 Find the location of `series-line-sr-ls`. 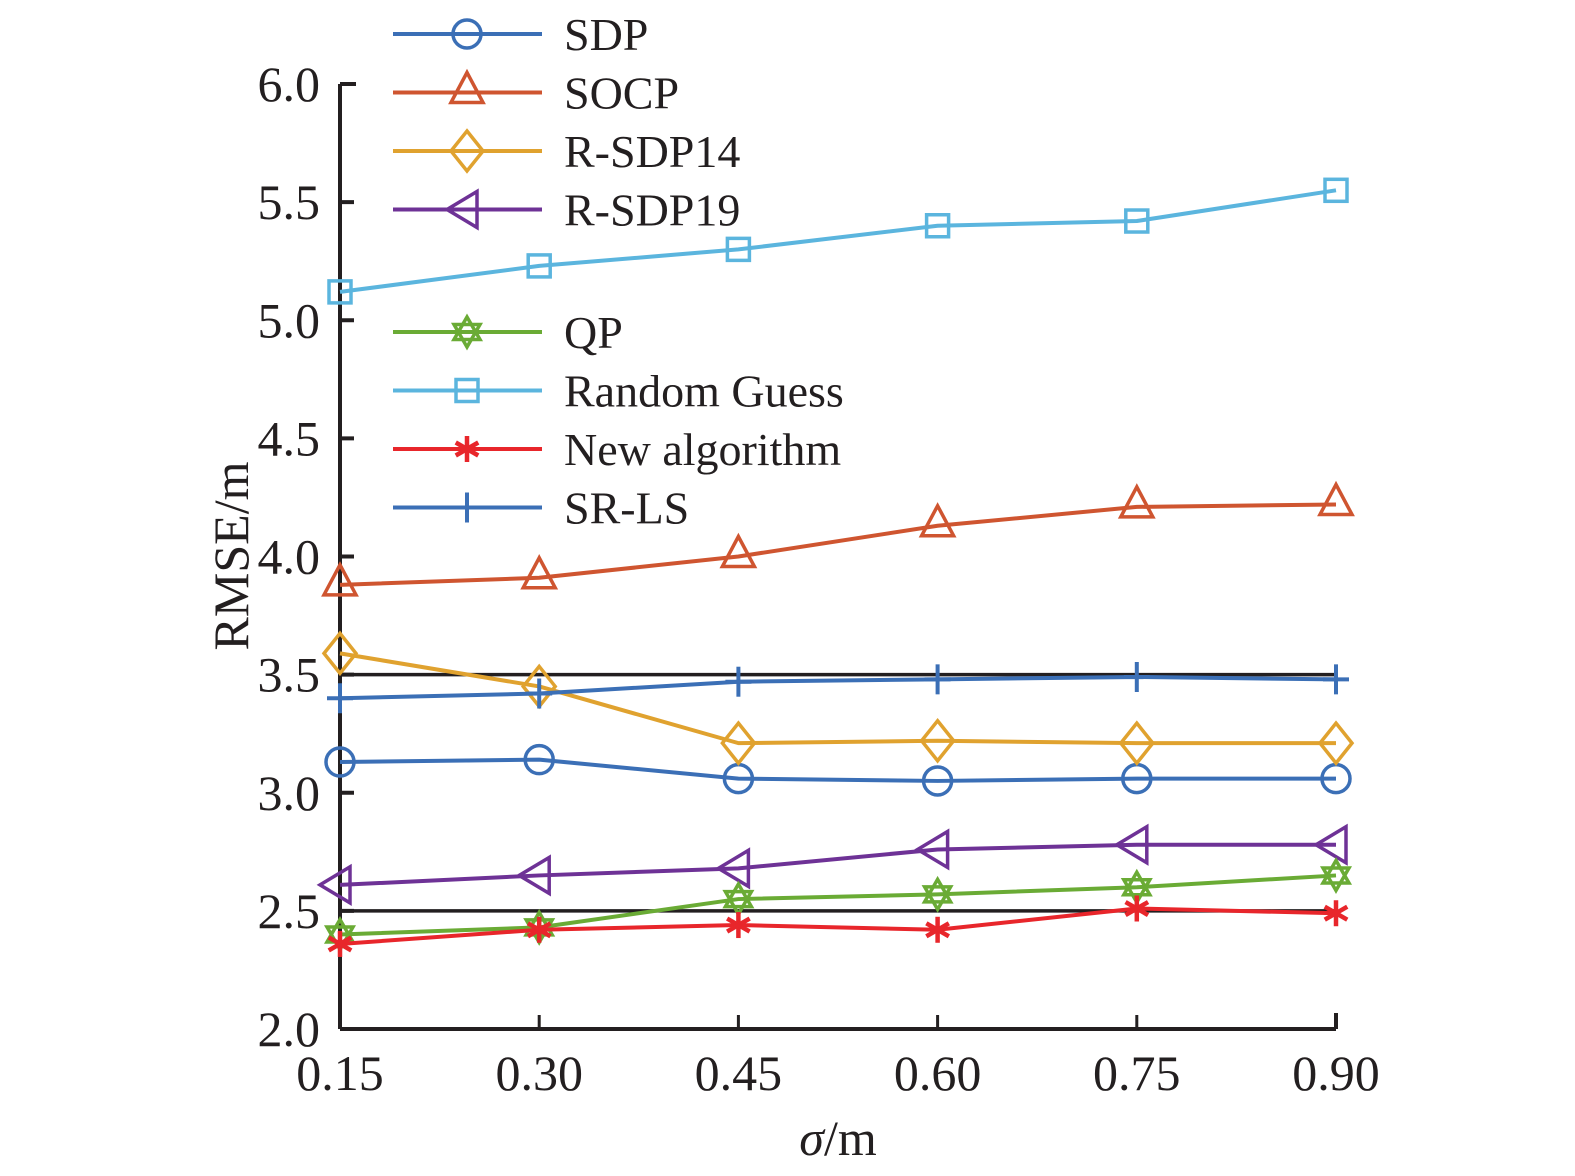

series-line-sr-ls is located at coordinates (838, 687).